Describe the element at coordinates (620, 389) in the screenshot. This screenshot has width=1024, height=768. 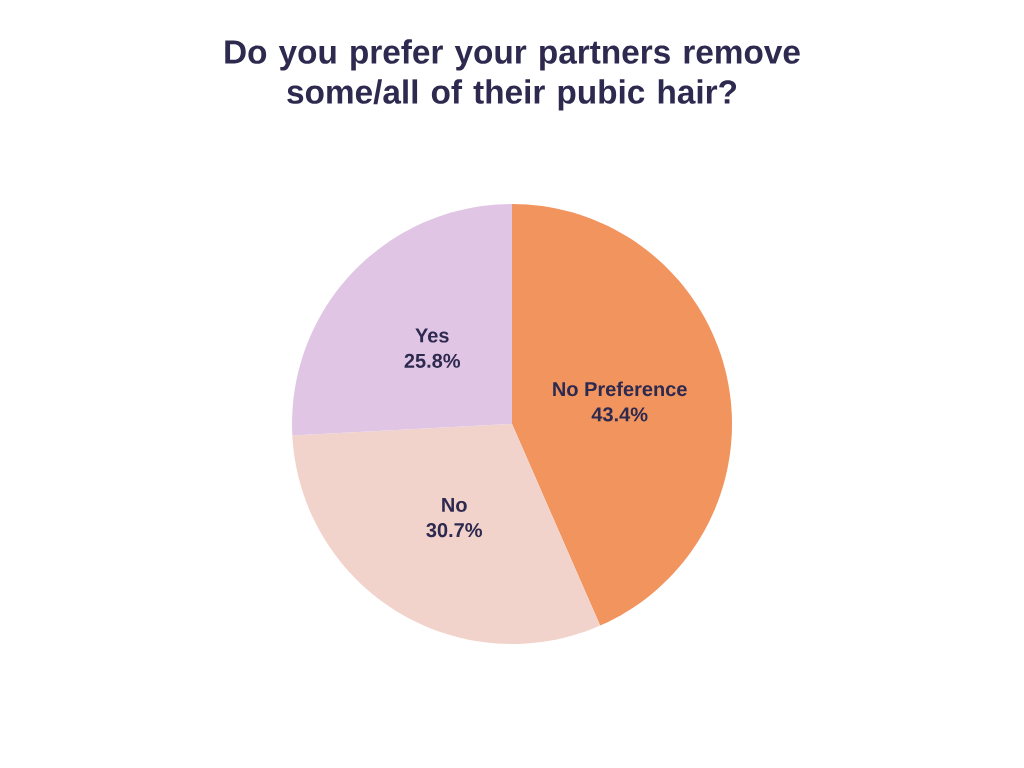
I see `slice-label: No Preference` at that location.